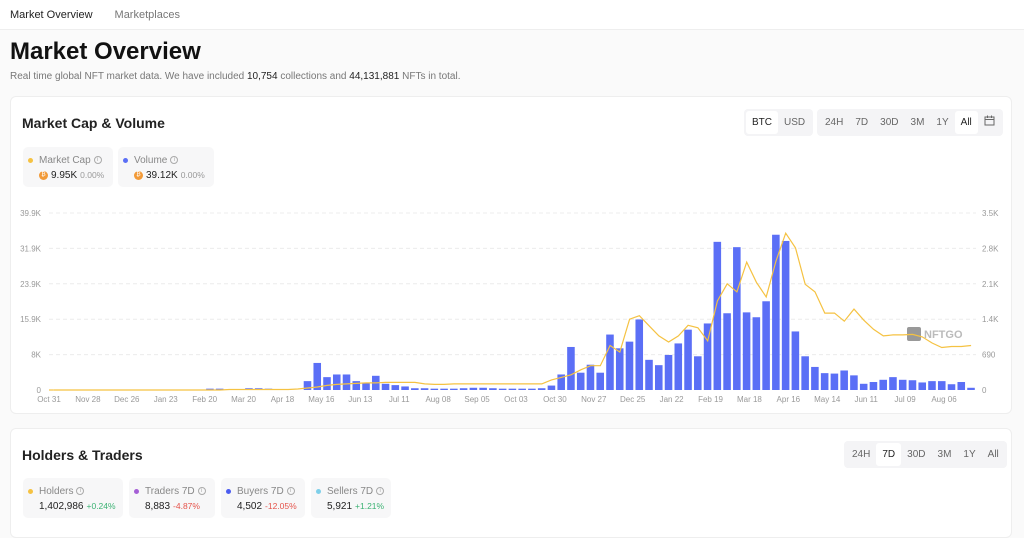 This screenshot has width=1024, height=538. Describe the element at coordinates (944, 399) in the screenshot. I see `x-tick-label: Aug 06` at that location.